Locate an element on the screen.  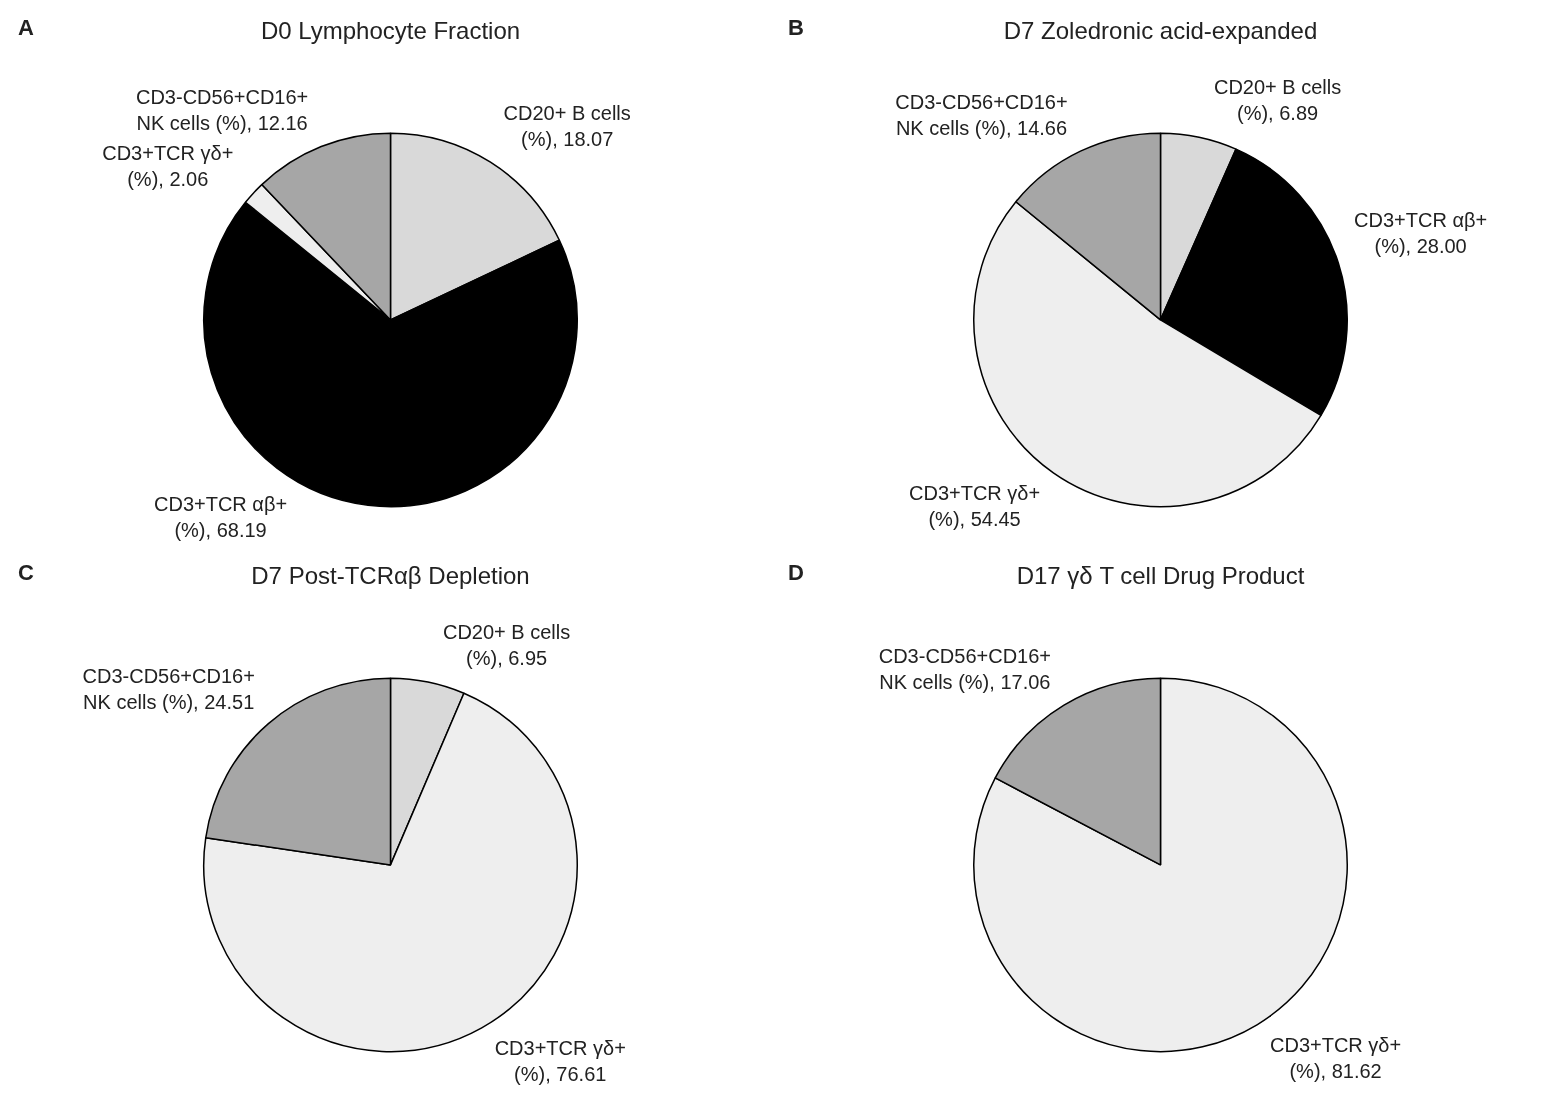
slice-label: CD3+TCR γδ+ (%), 76.61 is located at coordinates (560, 1061).